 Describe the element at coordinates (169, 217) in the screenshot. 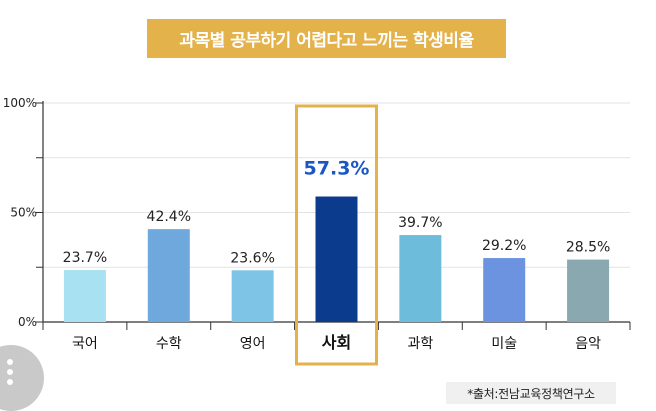

I see `data-label: 42.4%` at that location.